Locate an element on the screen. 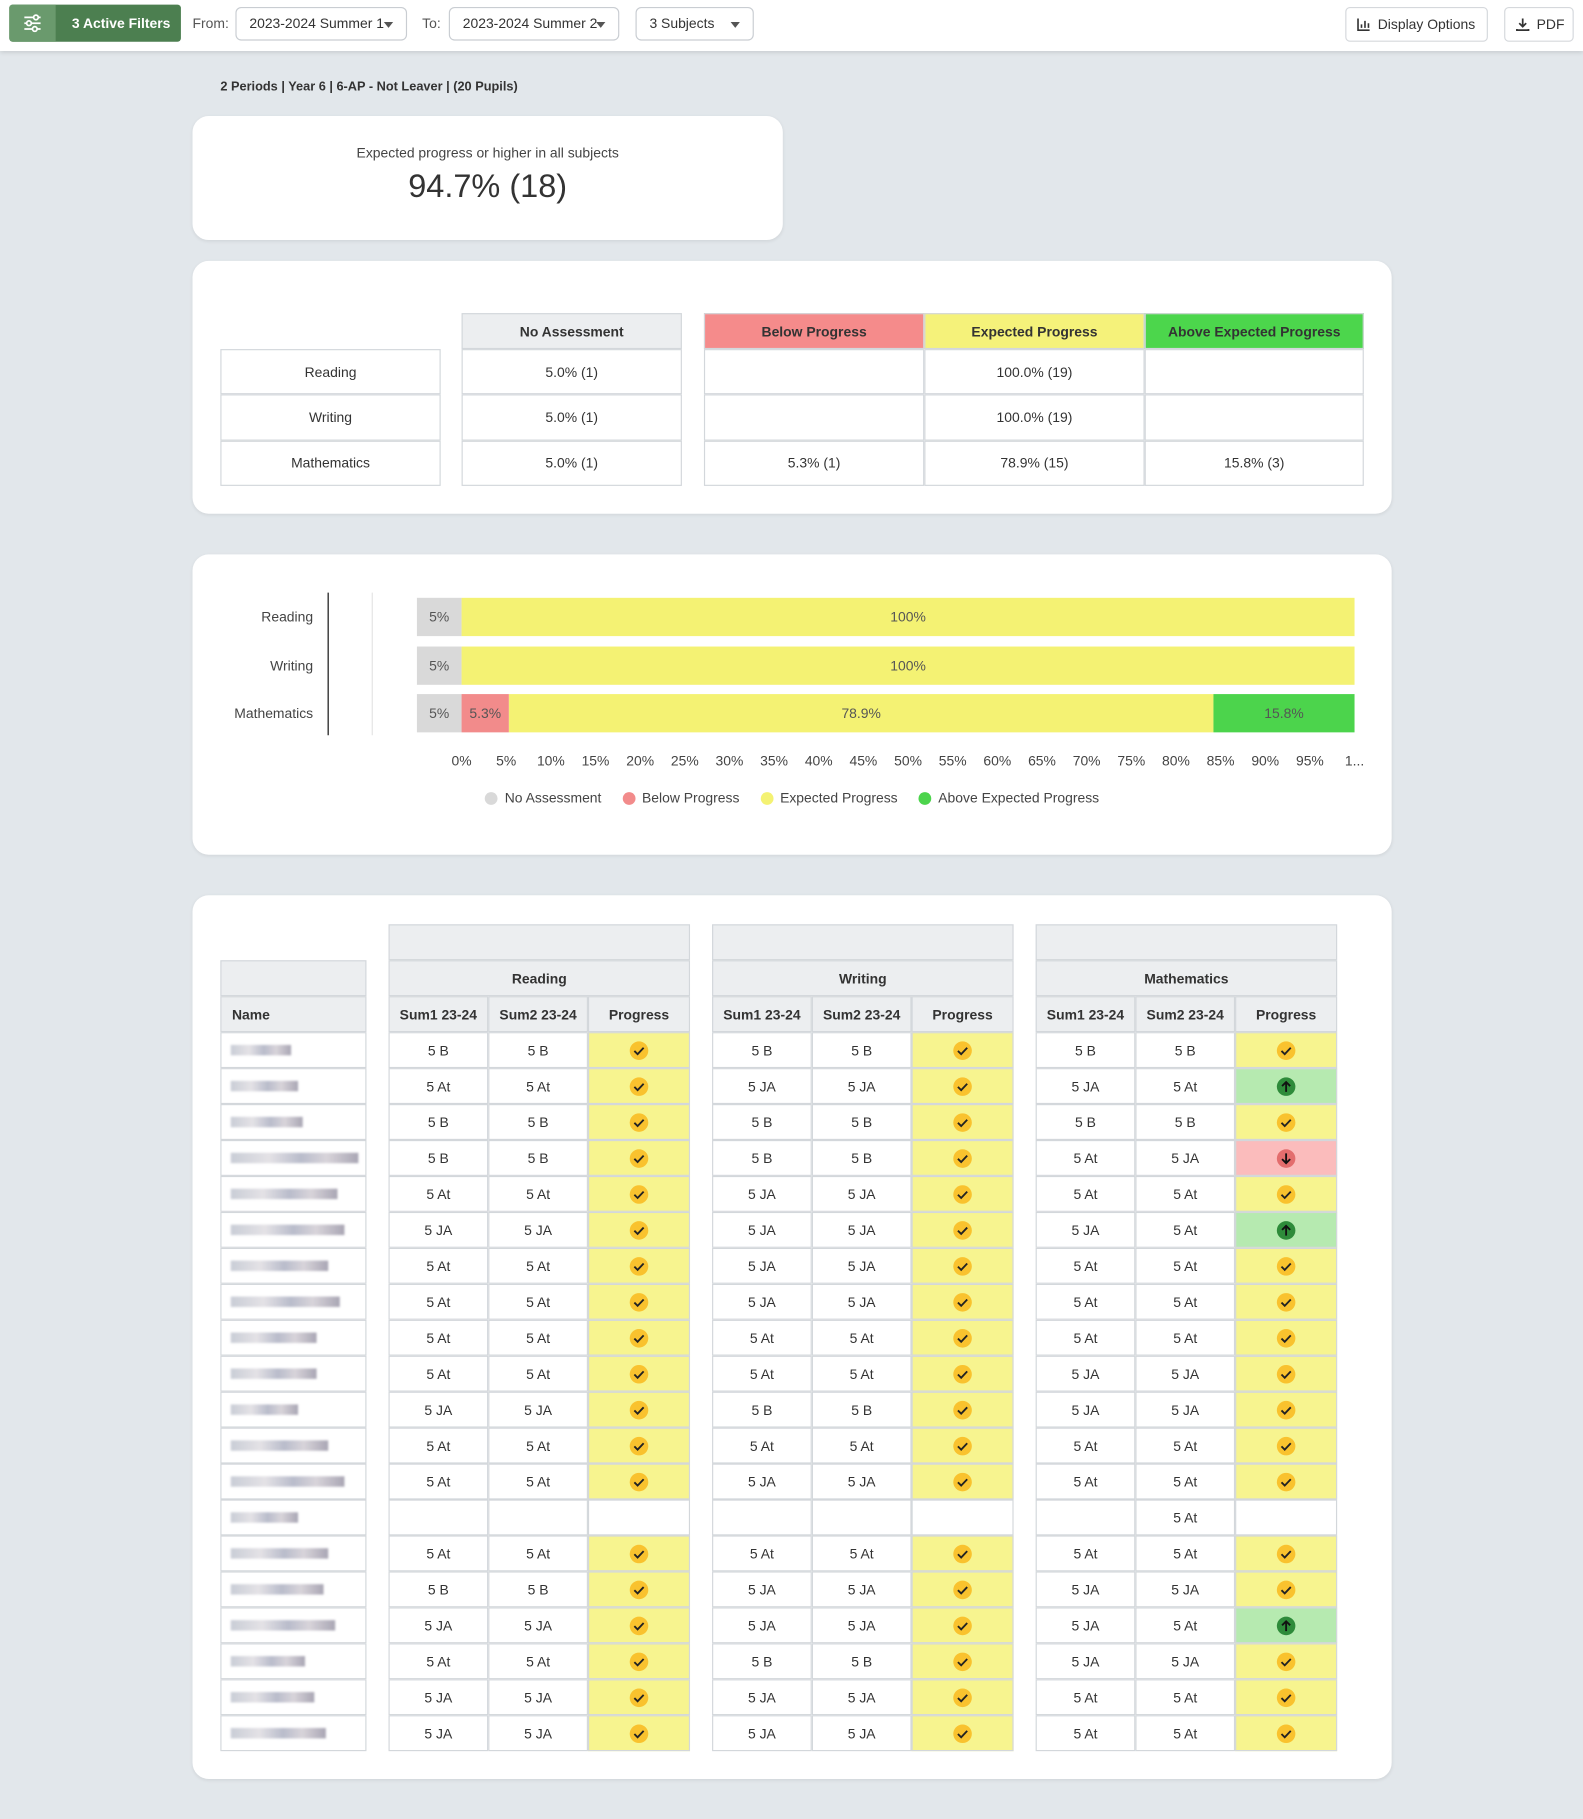  x-tick-label: 20% is located at coordinates (640, 760).